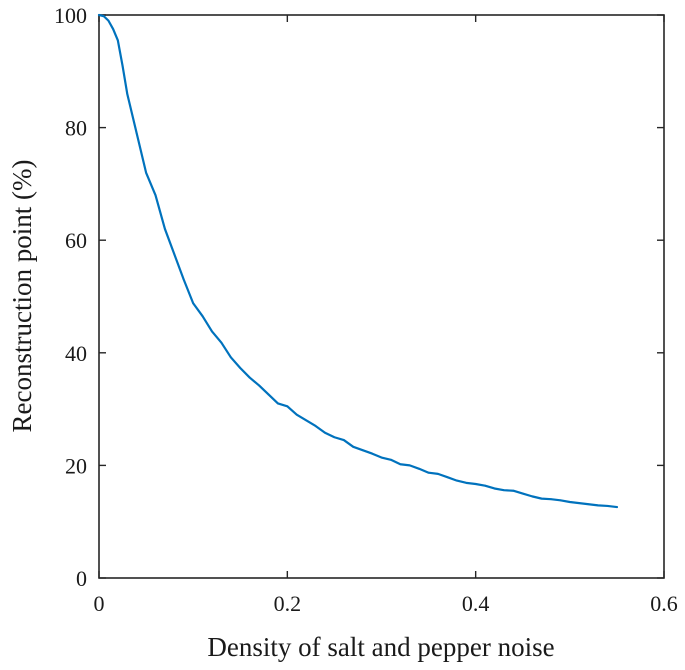 Image resolution: width=685 pixels, height=670 pixels. I want to click on y-tick-label: 80, so click(76, 128).